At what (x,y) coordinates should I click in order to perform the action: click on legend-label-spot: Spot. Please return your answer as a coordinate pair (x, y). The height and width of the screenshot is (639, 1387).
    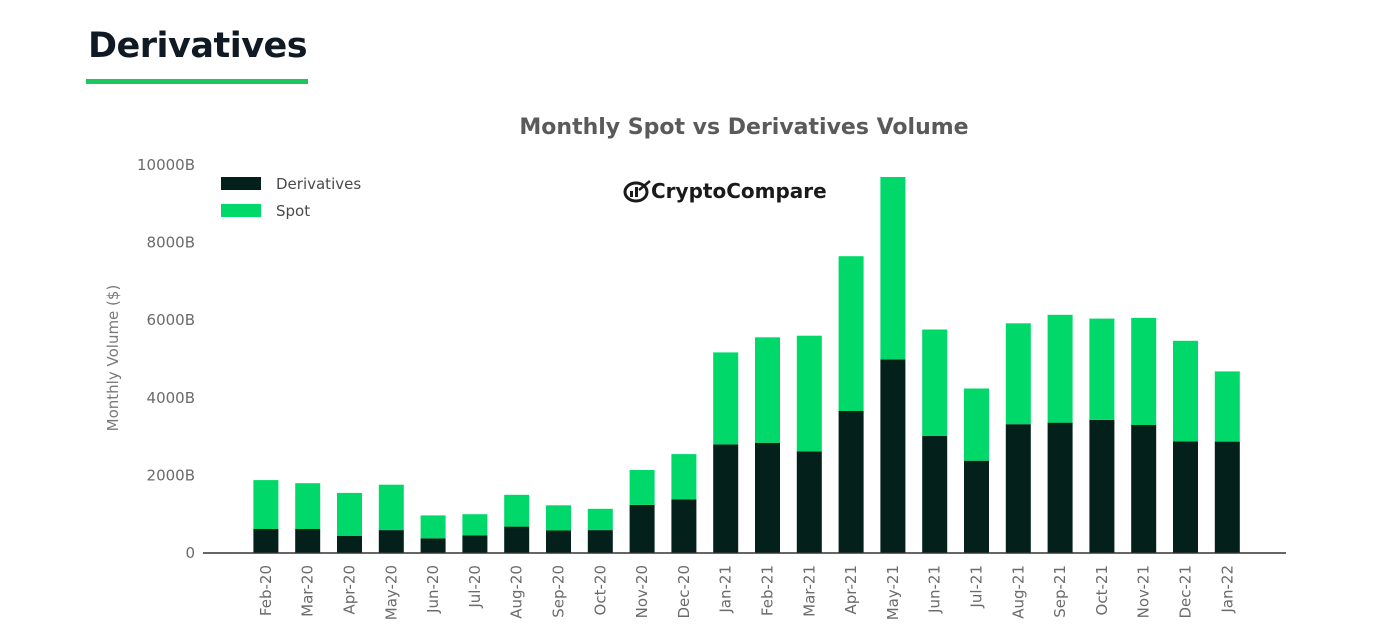
    Looking at the image, I should click on (293, 211).